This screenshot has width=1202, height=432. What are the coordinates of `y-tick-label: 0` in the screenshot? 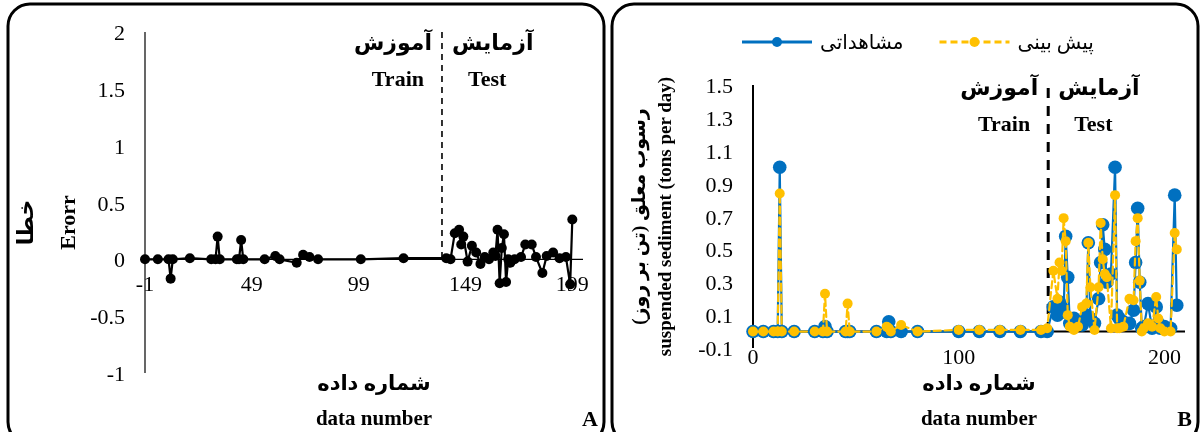 It's located at (119, 260).